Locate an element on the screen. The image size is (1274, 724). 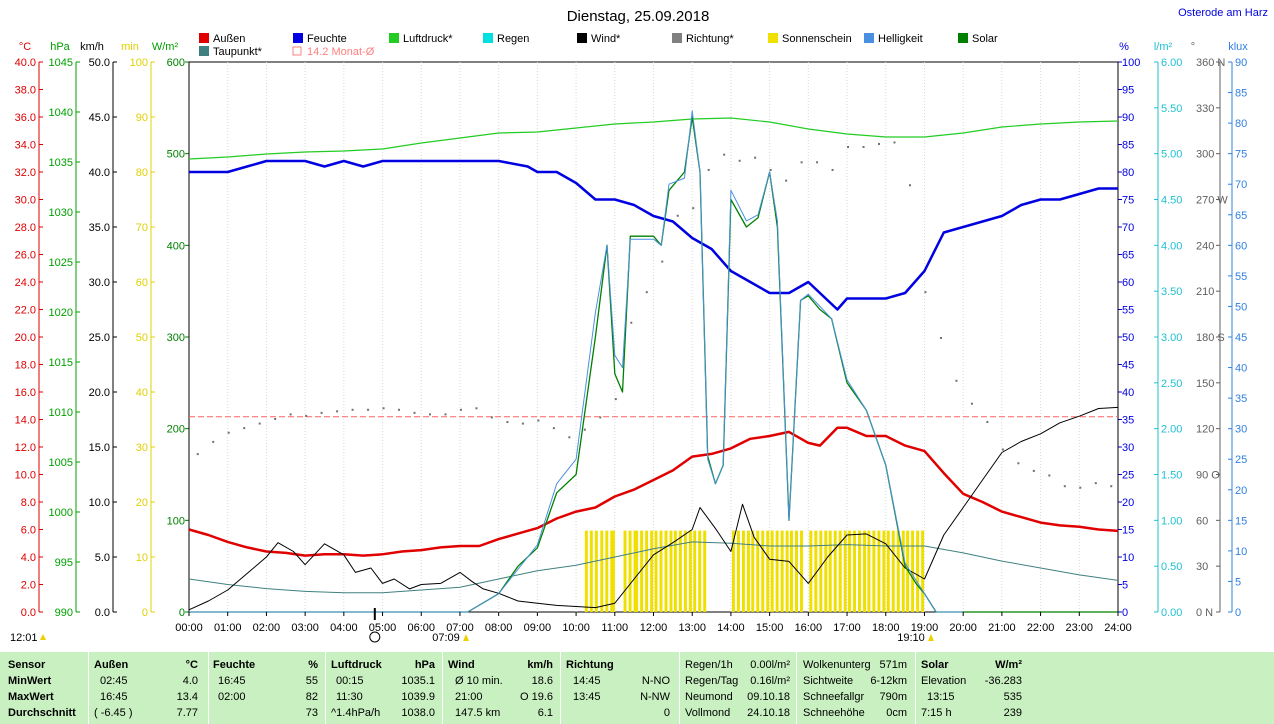
feuchte-header: Feuchte is located at coordinates (234, 665).